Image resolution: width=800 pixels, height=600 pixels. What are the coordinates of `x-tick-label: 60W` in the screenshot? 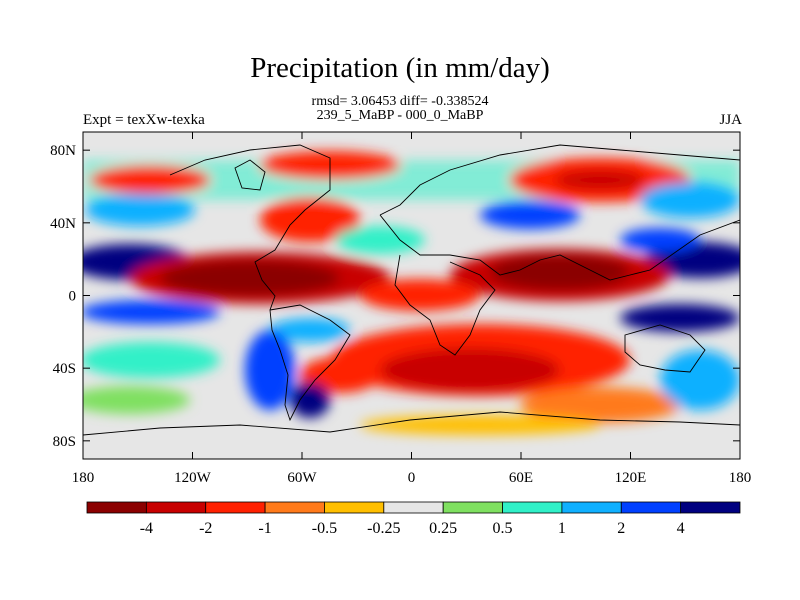 It's located at (302, 478).